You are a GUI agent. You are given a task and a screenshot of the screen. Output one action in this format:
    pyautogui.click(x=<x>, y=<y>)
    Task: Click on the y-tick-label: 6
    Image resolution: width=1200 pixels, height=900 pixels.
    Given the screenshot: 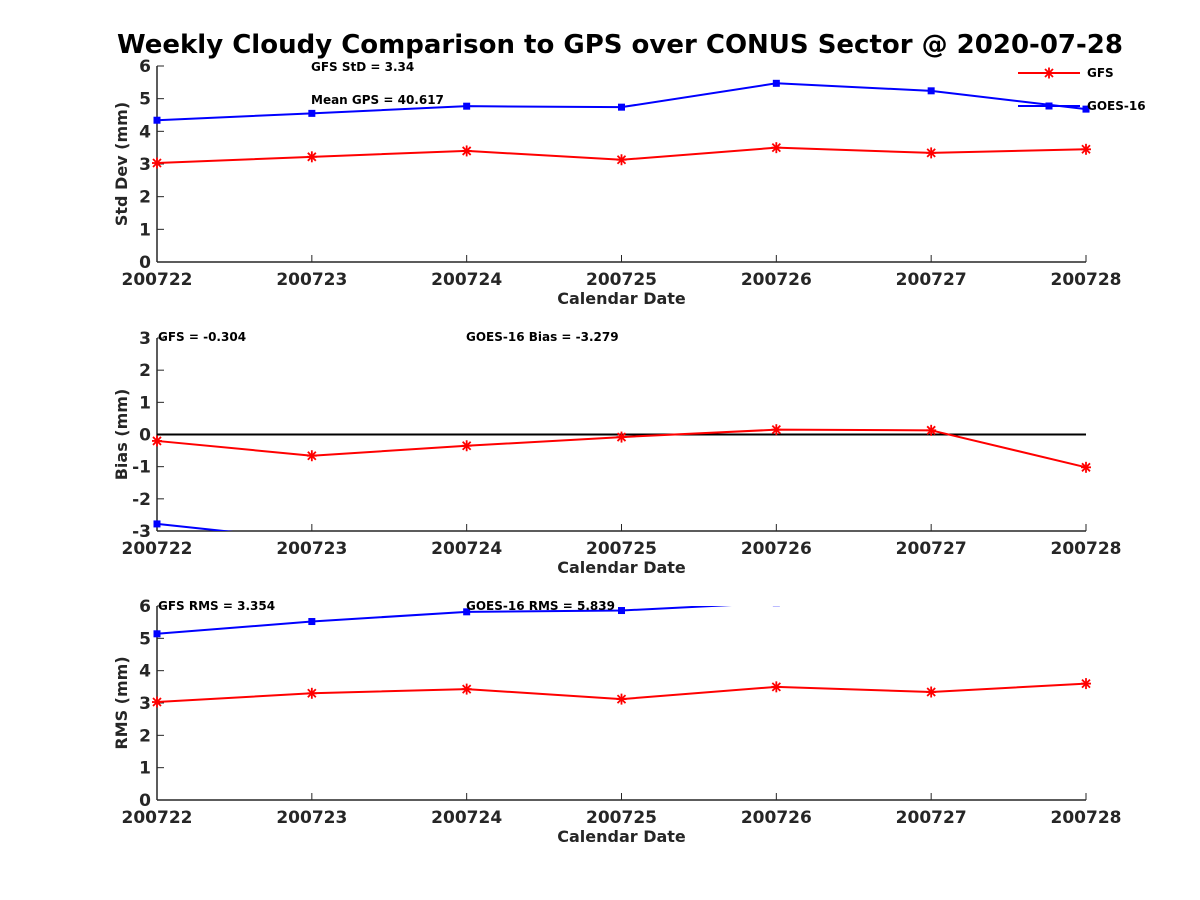 What is the action you would take?
    pyautogui.click(x=145, y=67)
    